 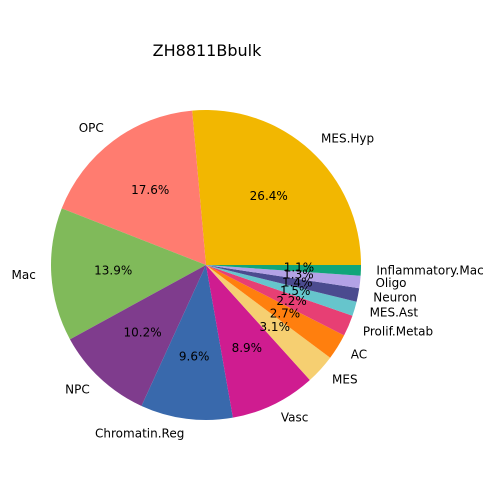 I want to click on slice-percent-label: 17.6%, so click(x=150, y=190).